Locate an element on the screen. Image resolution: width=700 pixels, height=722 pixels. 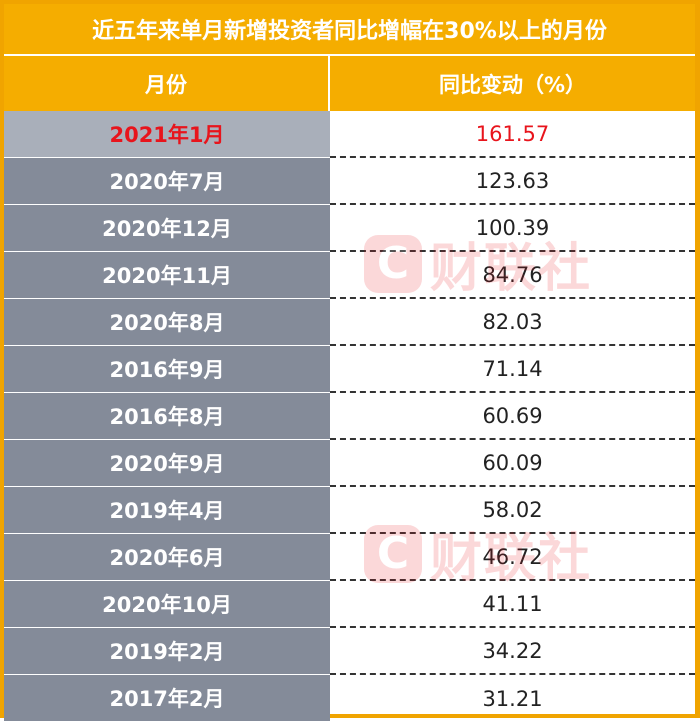
table-row: 2020年8月 82.03 is located at coordinates (349, 322).